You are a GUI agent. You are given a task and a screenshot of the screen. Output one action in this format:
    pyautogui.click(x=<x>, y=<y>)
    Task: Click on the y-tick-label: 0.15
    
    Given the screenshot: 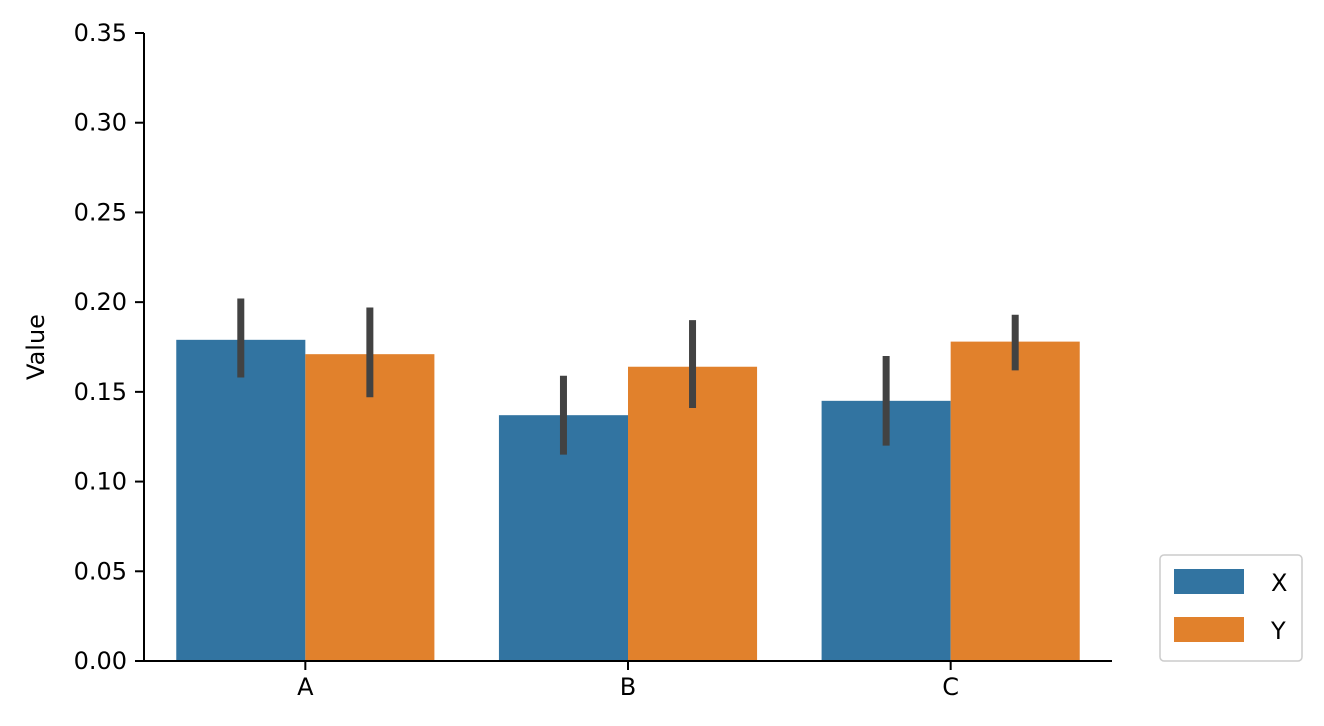 What is the action you would take?
    pyautogui.click(x=100, y=392)
    